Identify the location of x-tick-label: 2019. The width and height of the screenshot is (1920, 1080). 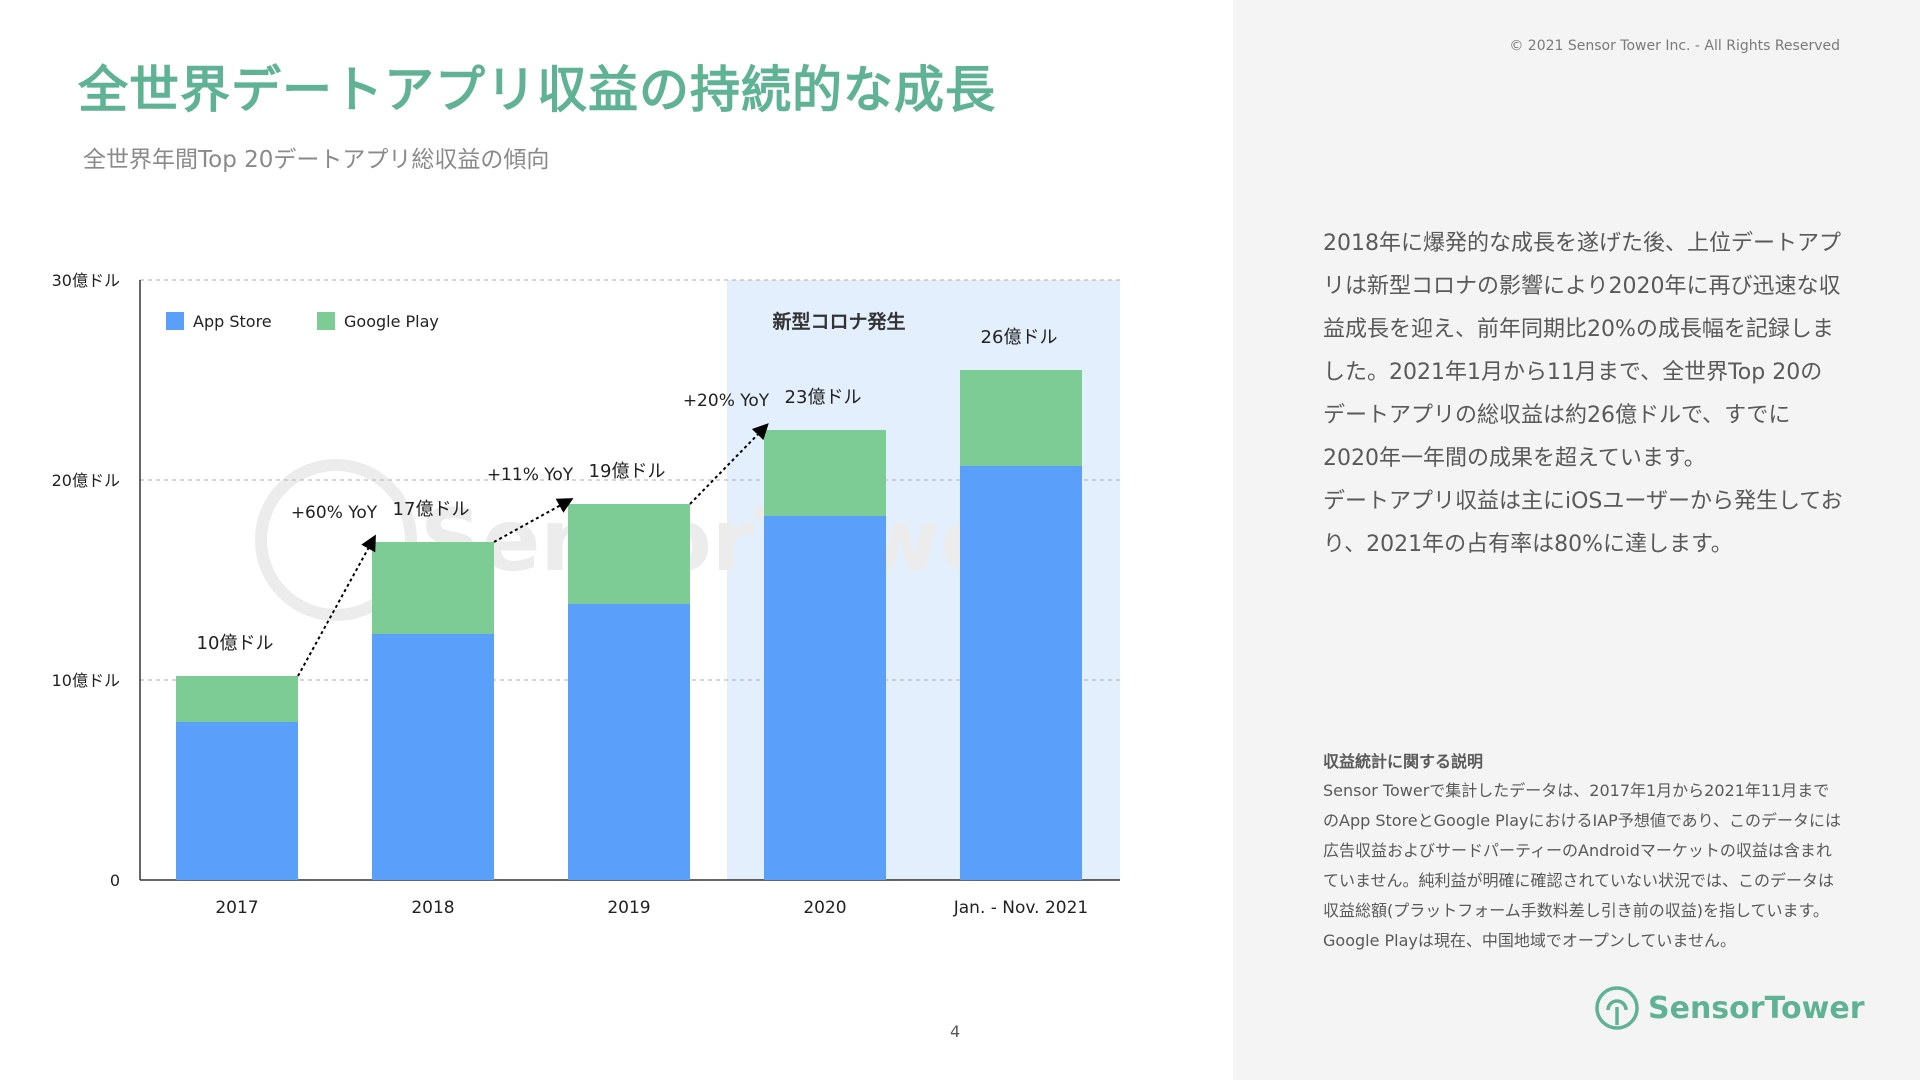
(628, 908).